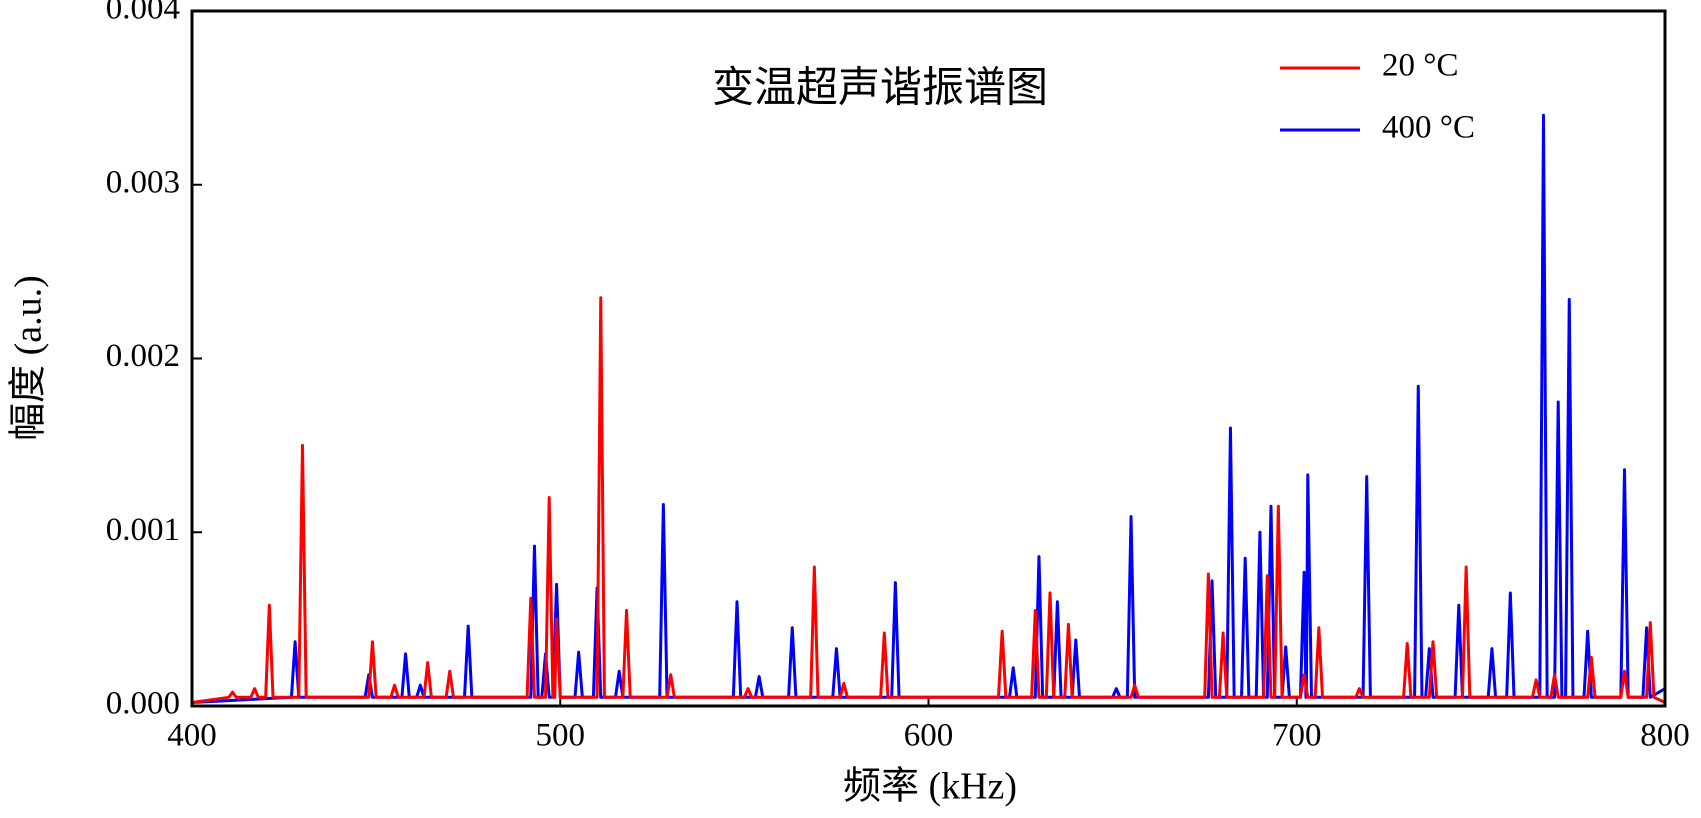 The width and height of the screenshot is (1701, 818). I want to click on x-tick-label: 500, so click(561, 736).